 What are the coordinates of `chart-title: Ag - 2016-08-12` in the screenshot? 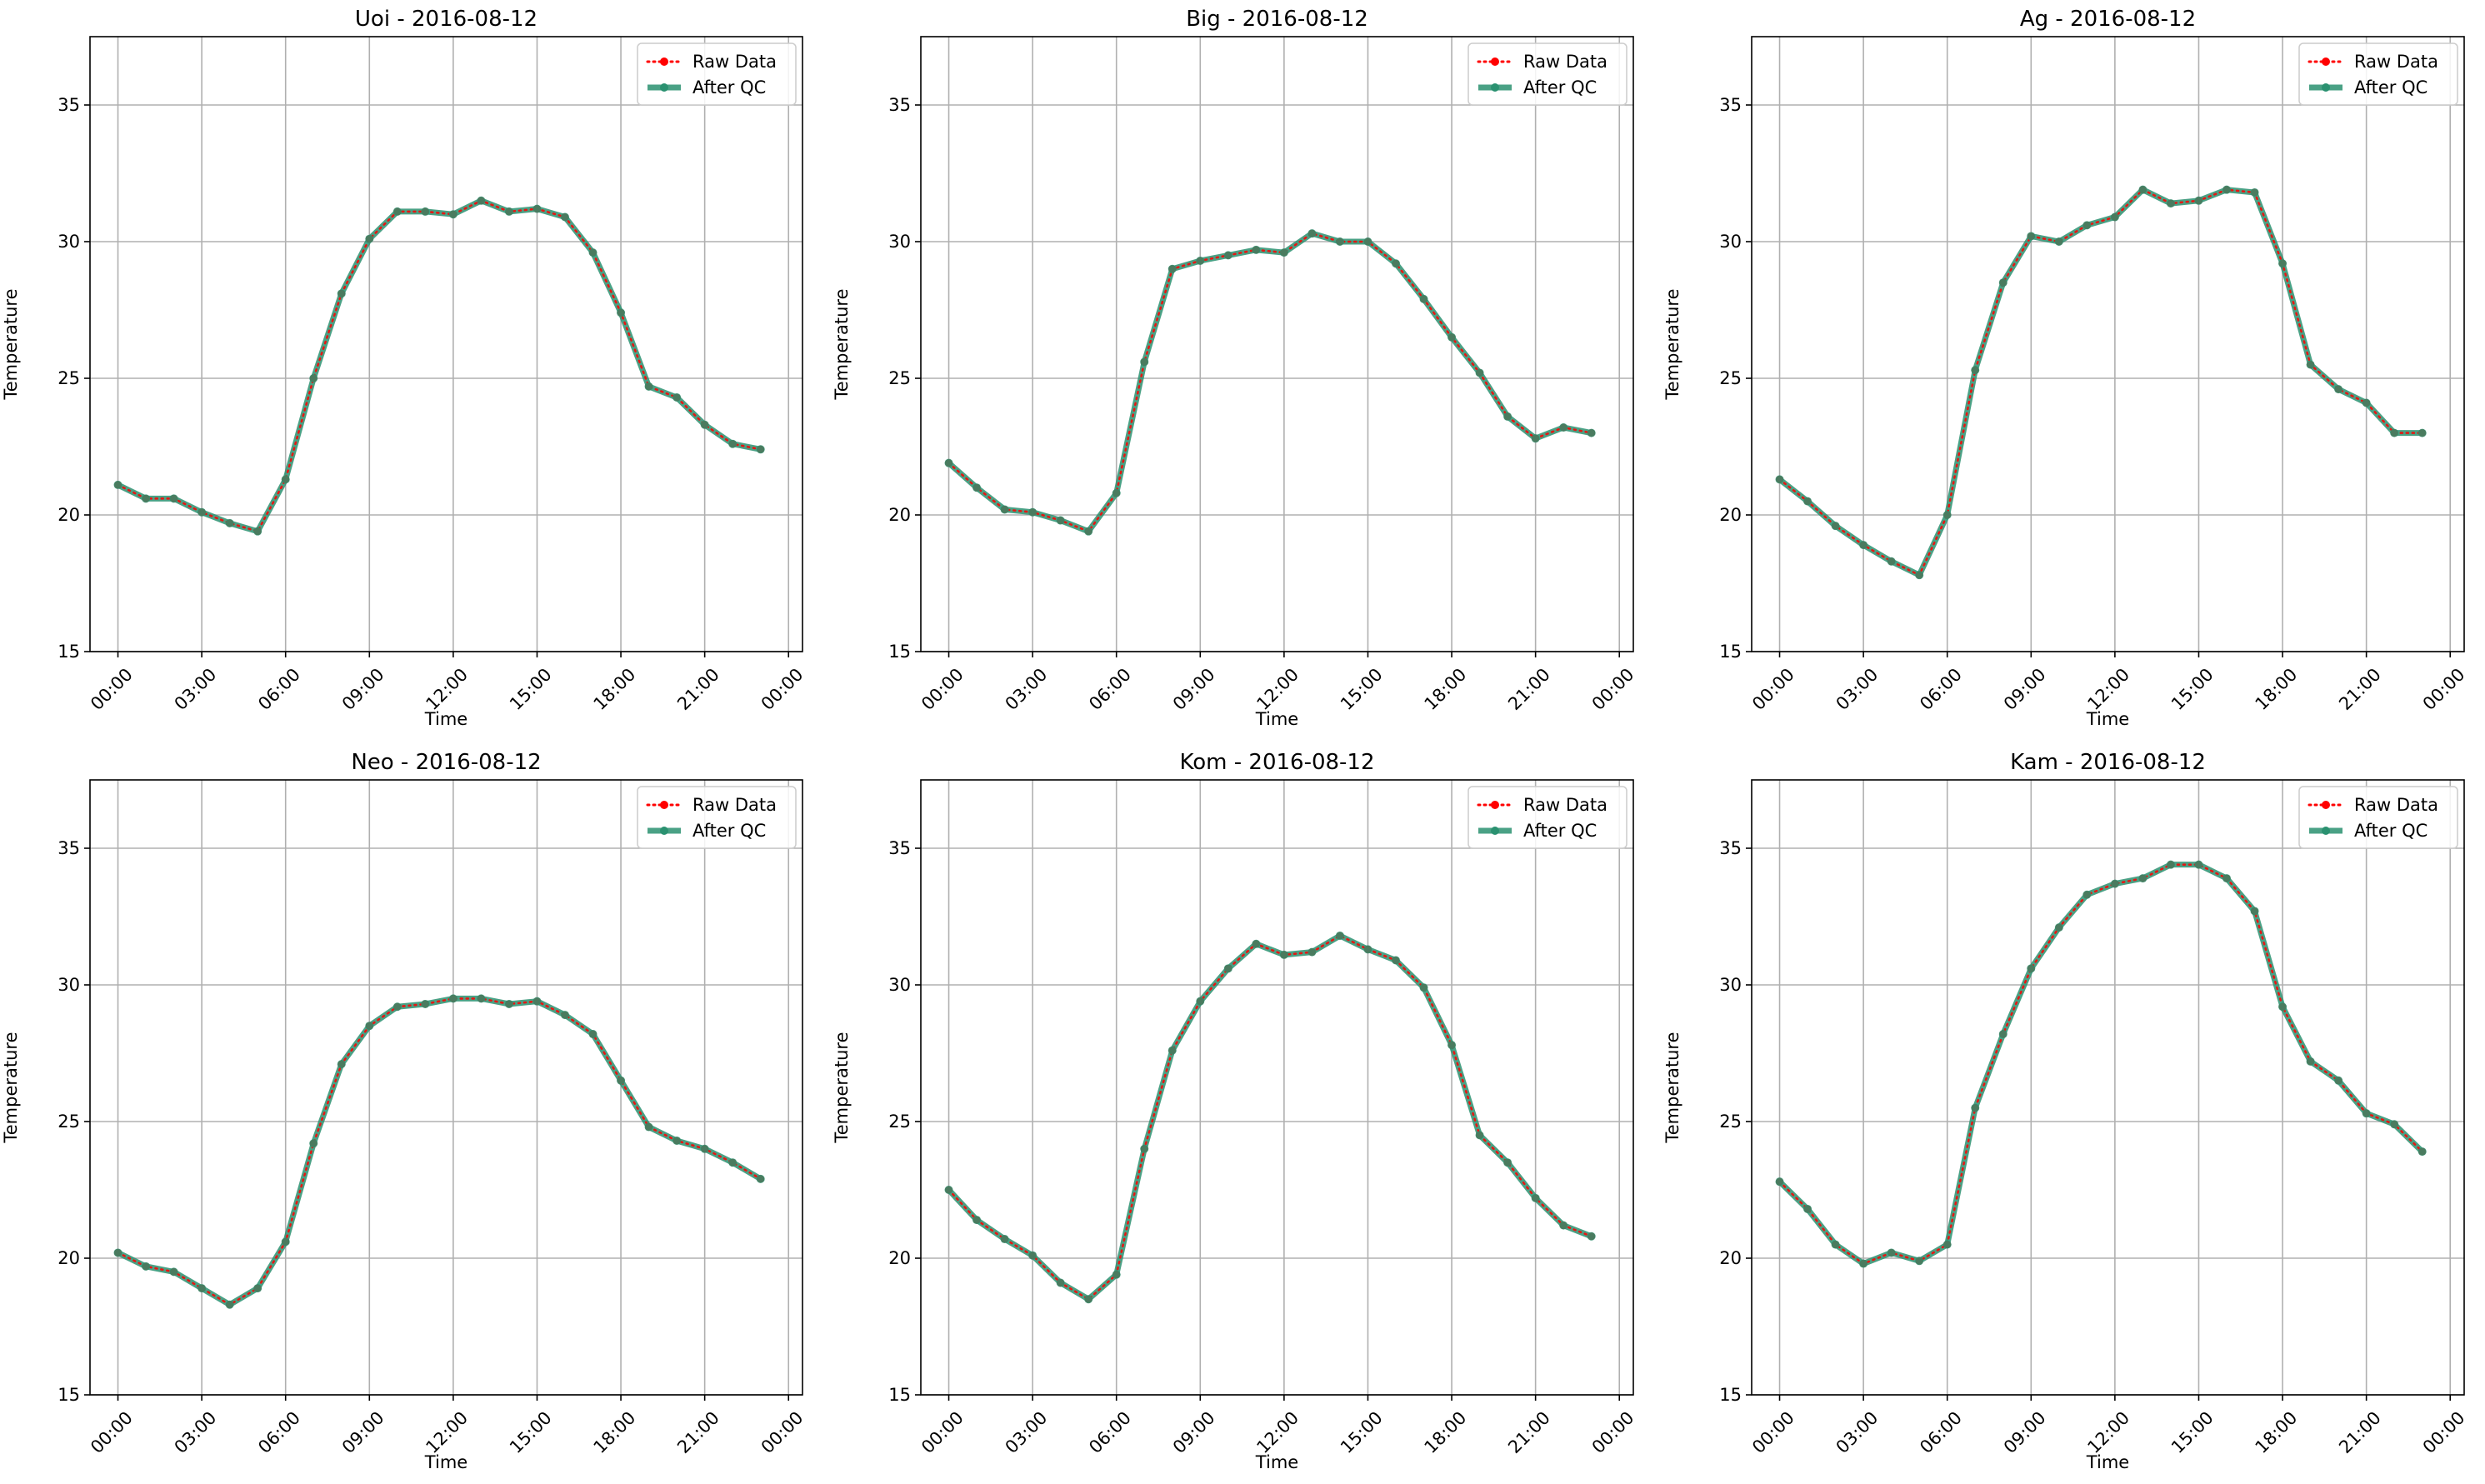 It's located at (2108, 19).